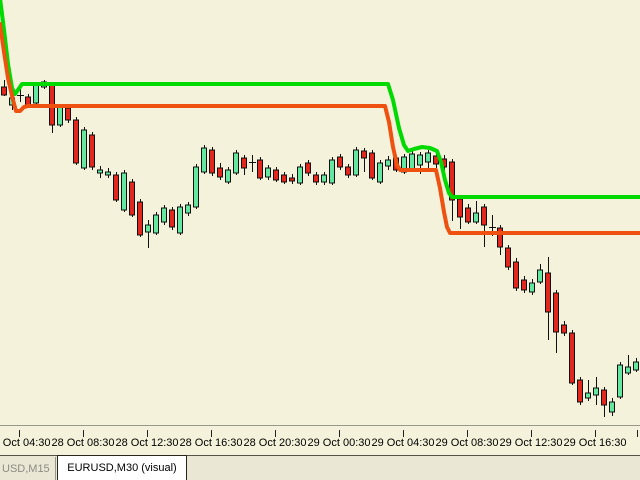 This screenshot has height=480, width=640. Describe the element at coordinates (339, 443) in the screenshot. I see `time-label: 29 Oct 00:30` at that location.